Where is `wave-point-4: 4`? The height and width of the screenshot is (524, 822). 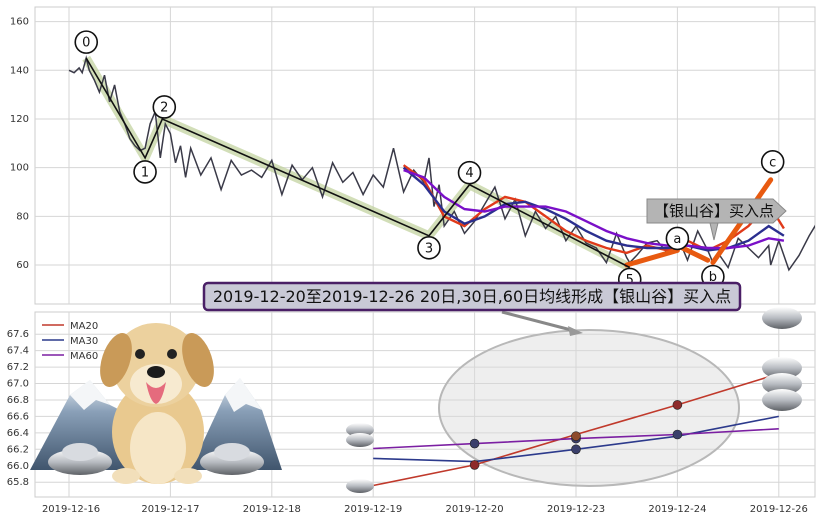
wave-point-4: 4 is located at coordinates (469, 172).